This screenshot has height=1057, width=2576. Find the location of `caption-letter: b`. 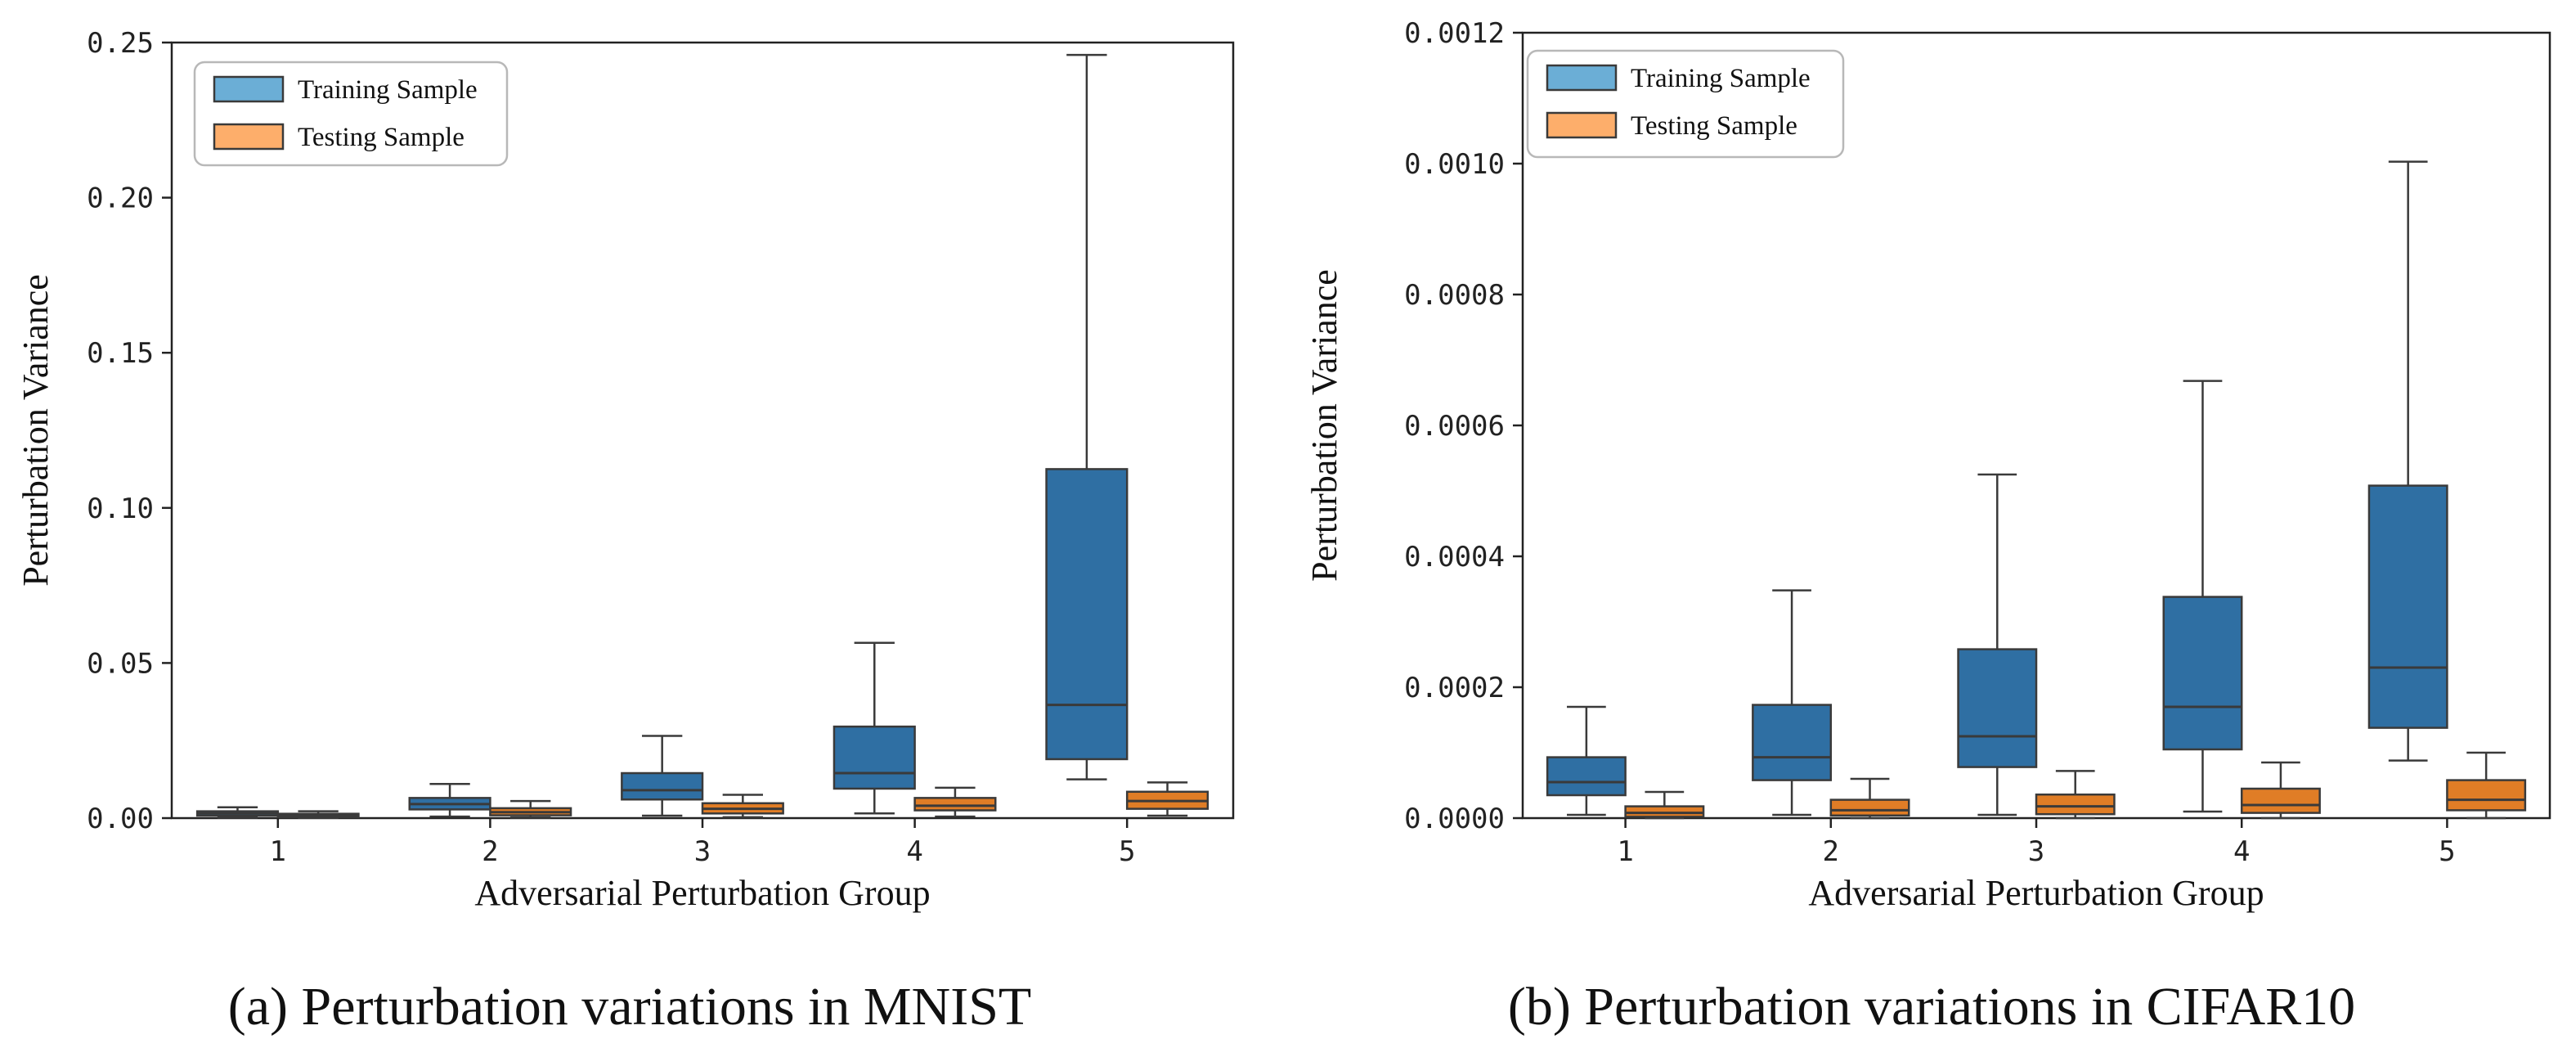

caption-letter: b is located at coordinates (1540, 1007).